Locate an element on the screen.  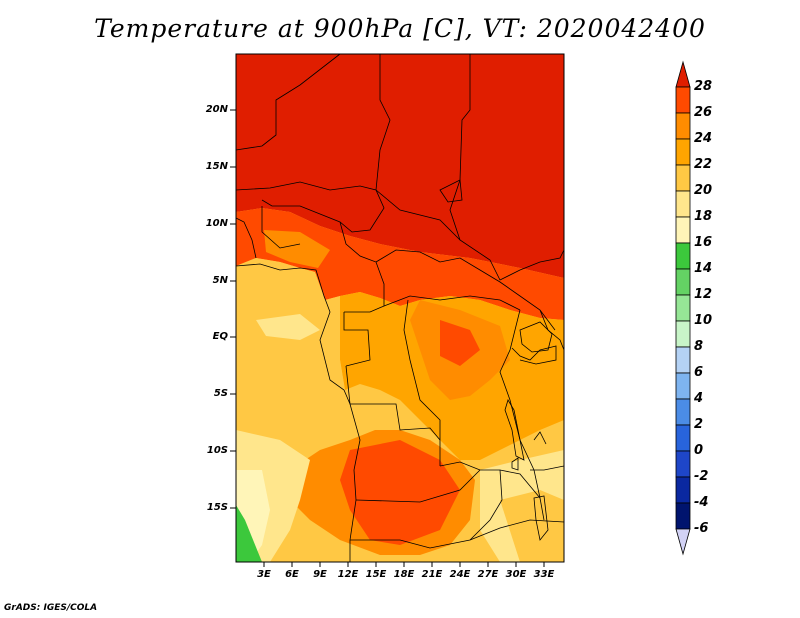
colorbar-label: -2 is located at coordinates (701, 476).